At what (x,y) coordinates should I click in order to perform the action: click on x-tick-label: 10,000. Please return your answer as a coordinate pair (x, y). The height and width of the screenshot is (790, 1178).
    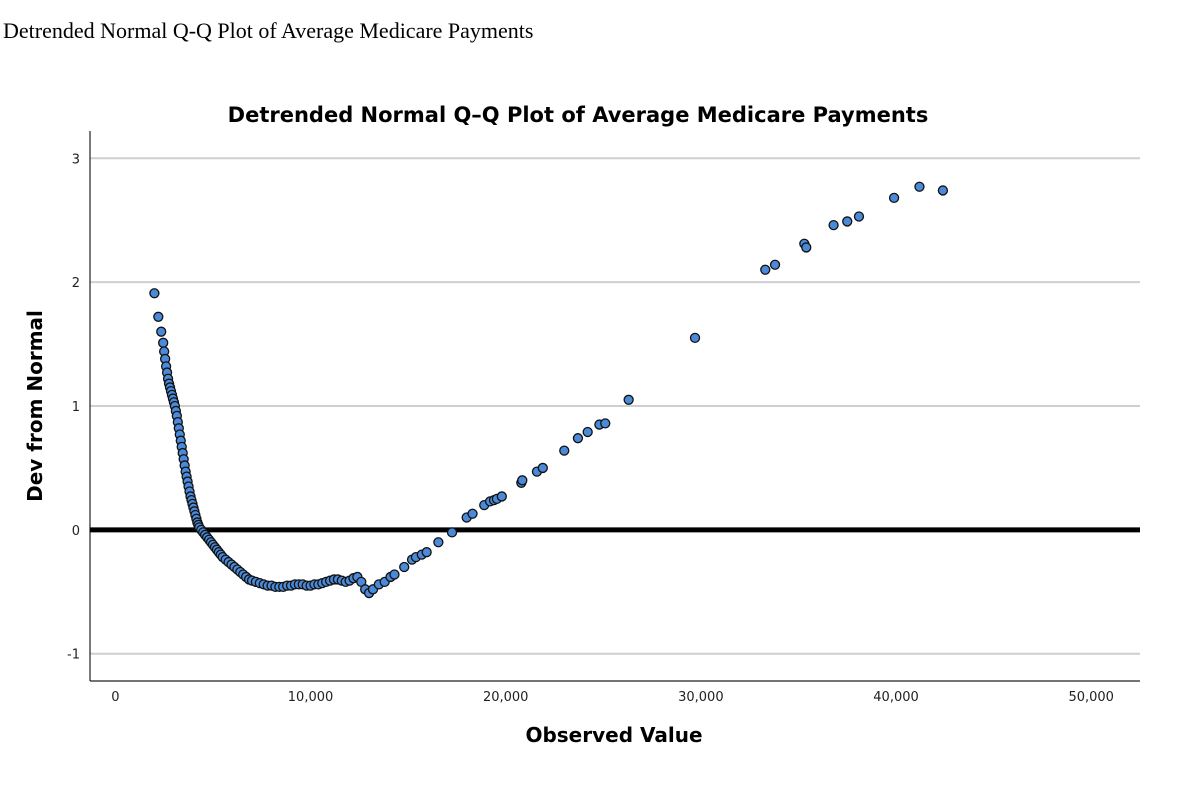
    Looking at the image, I should click on (311, 697).